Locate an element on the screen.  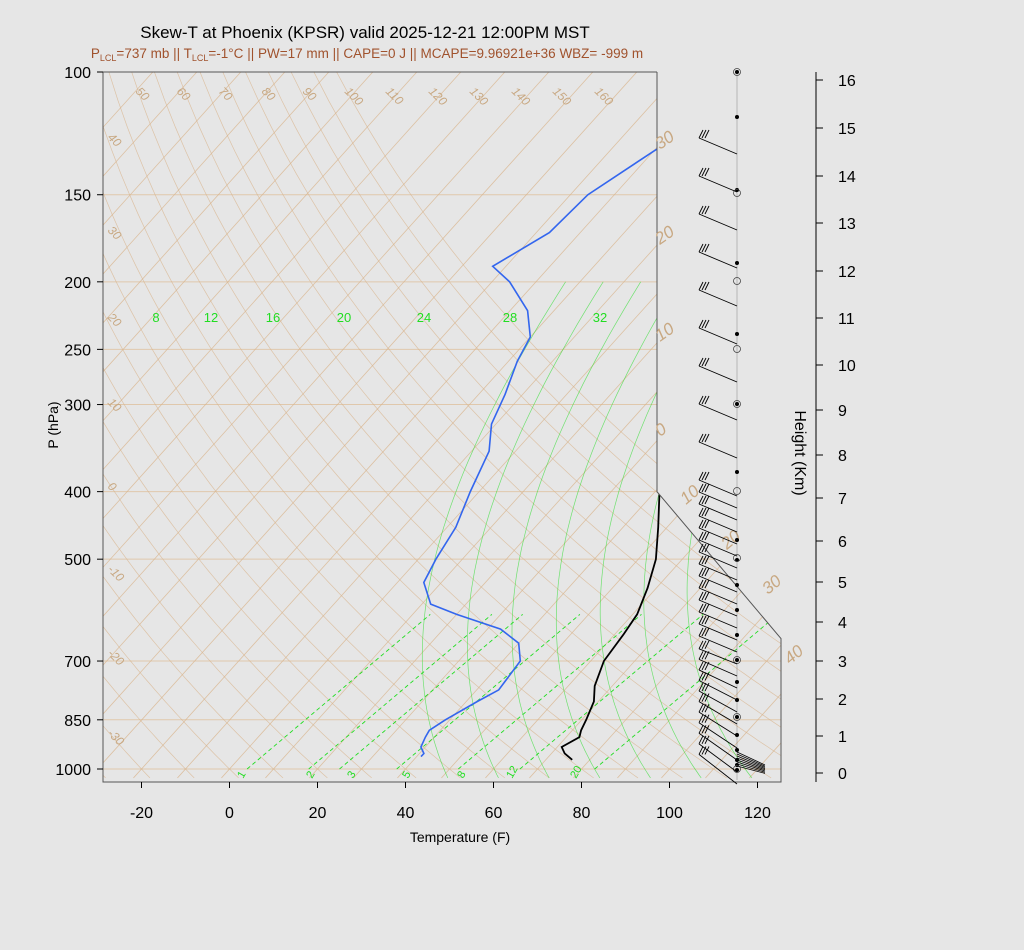
mixing-ratio-bottom-label: 3 is located at coordinates (351, 774).